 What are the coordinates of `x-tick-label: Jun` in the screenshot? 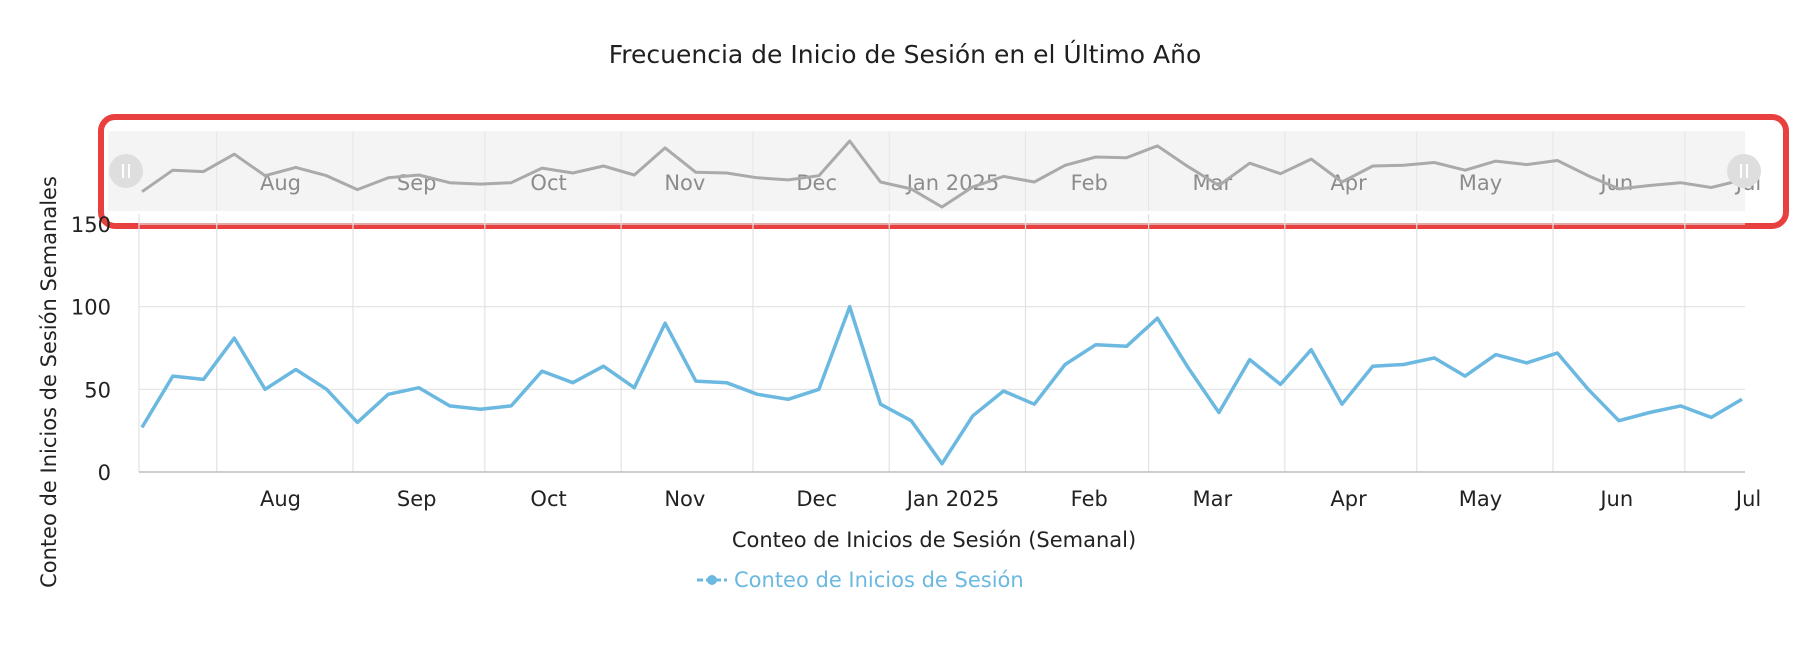 It's located at (1615, 499).